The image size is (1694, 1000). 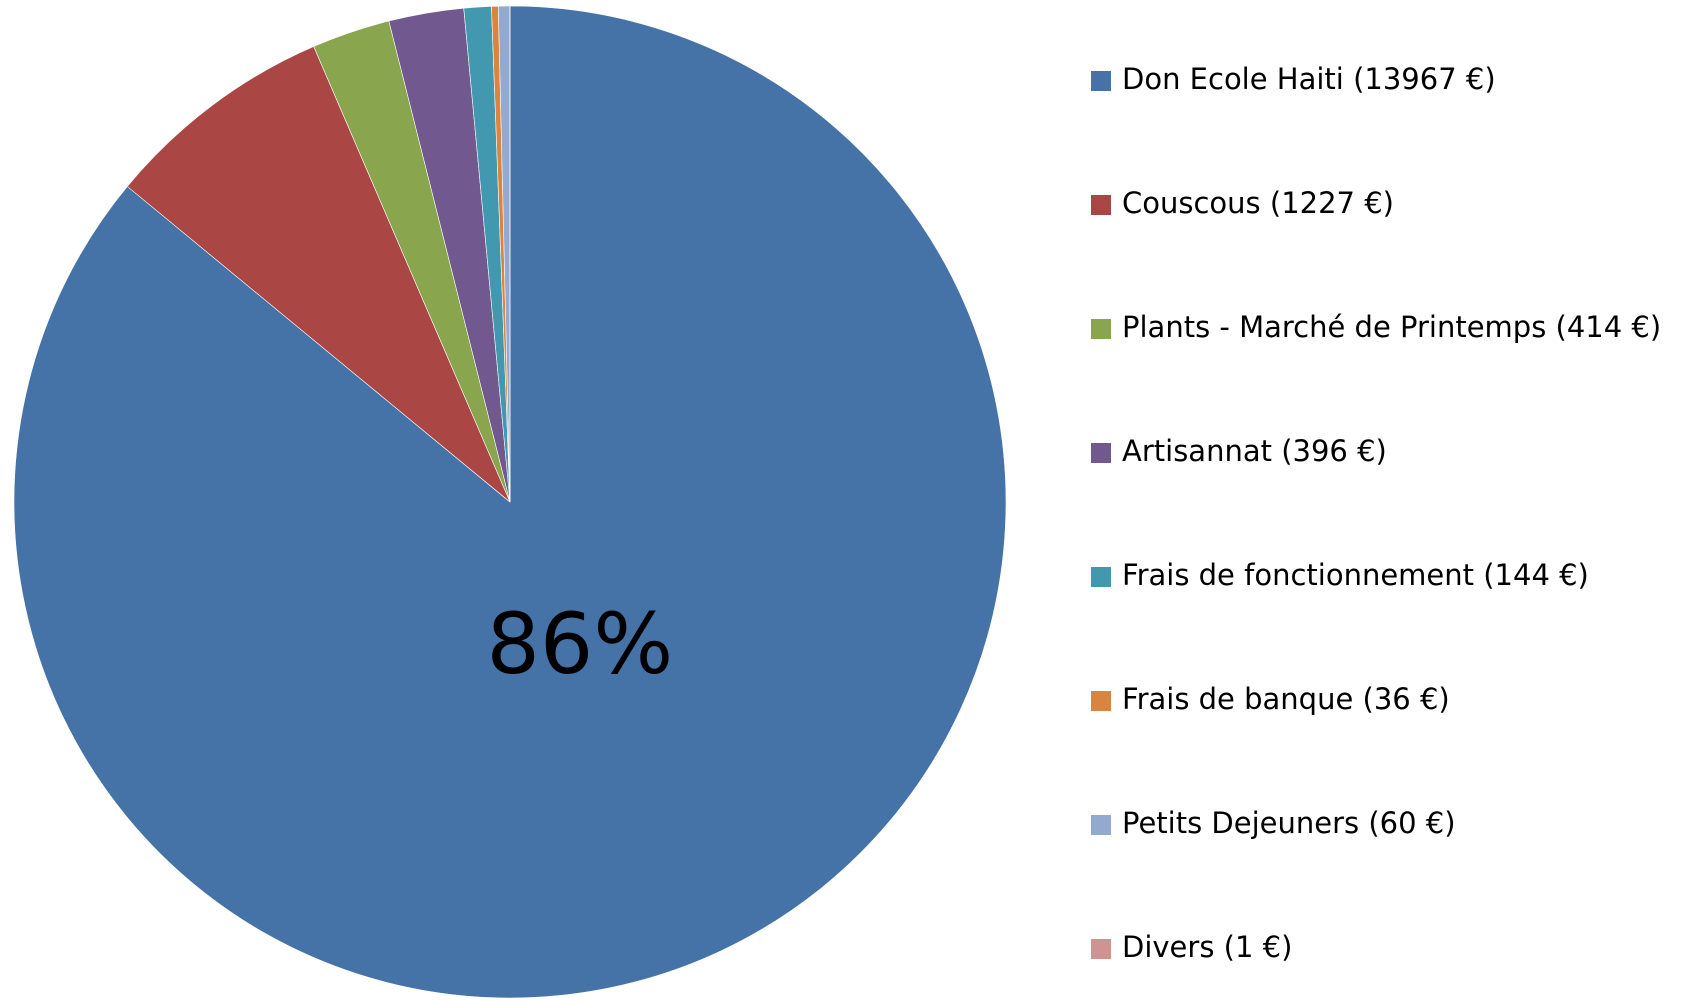 I want to click on legend-label: Frais de banque (36 €), so click(x=1286, y=699).